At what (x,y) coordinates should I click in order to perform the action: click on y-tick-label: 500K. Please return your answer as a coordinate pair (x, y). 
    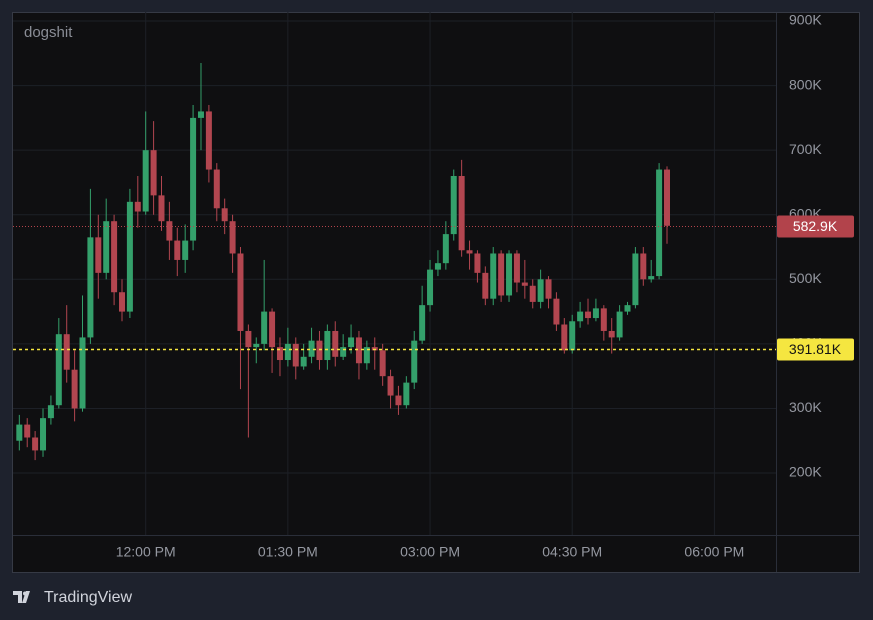
    Looking at the image, I should click on (805, 278).